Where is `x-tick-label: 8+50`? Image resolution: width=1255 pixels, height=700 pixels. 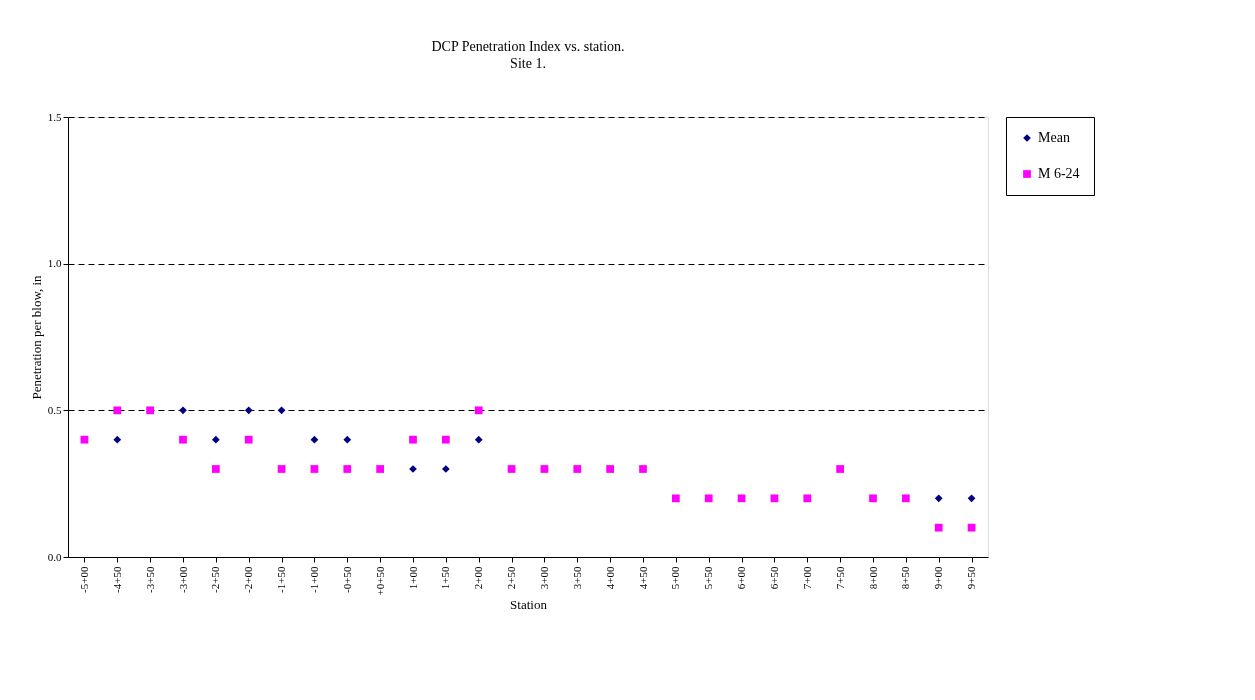
x-tick-label: 8+50 is located at coordinates (905, 578).